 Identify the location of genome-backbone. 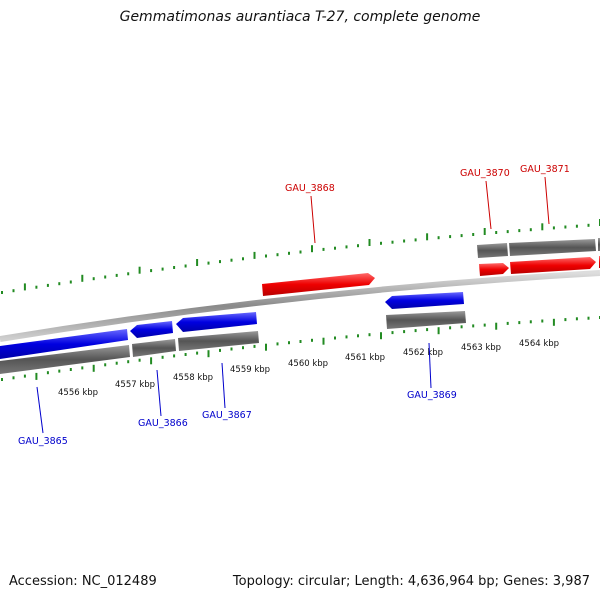
(300, 306).